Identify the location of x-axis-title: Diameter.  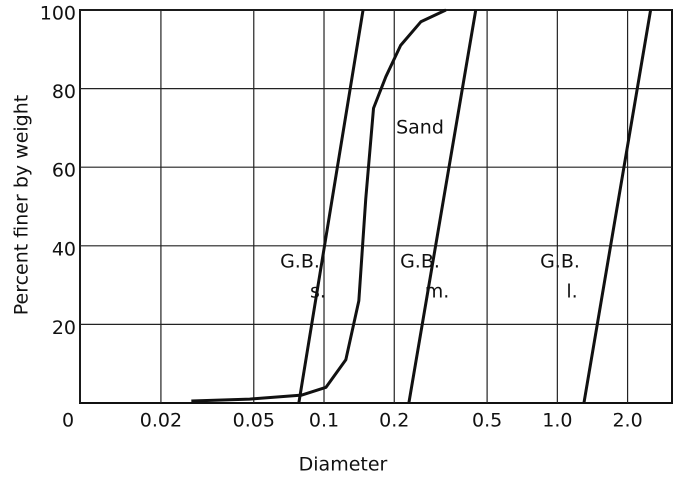
(343, 465).